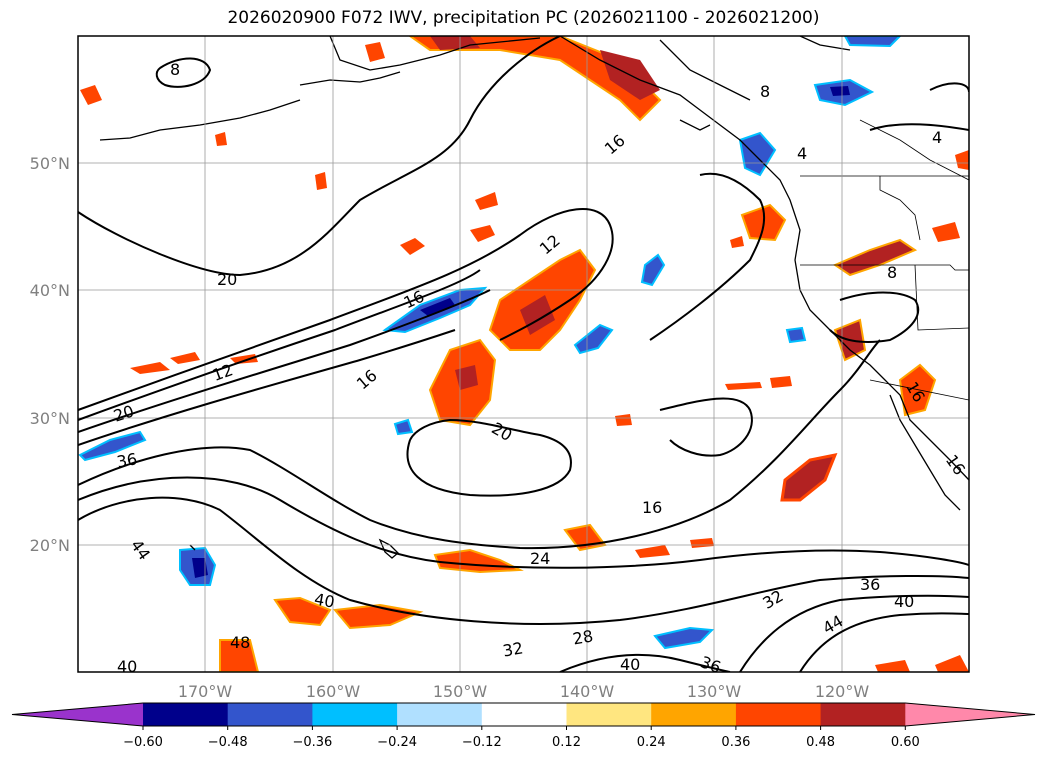  I want to click on lon-label: 120°W, so click(842, 691).